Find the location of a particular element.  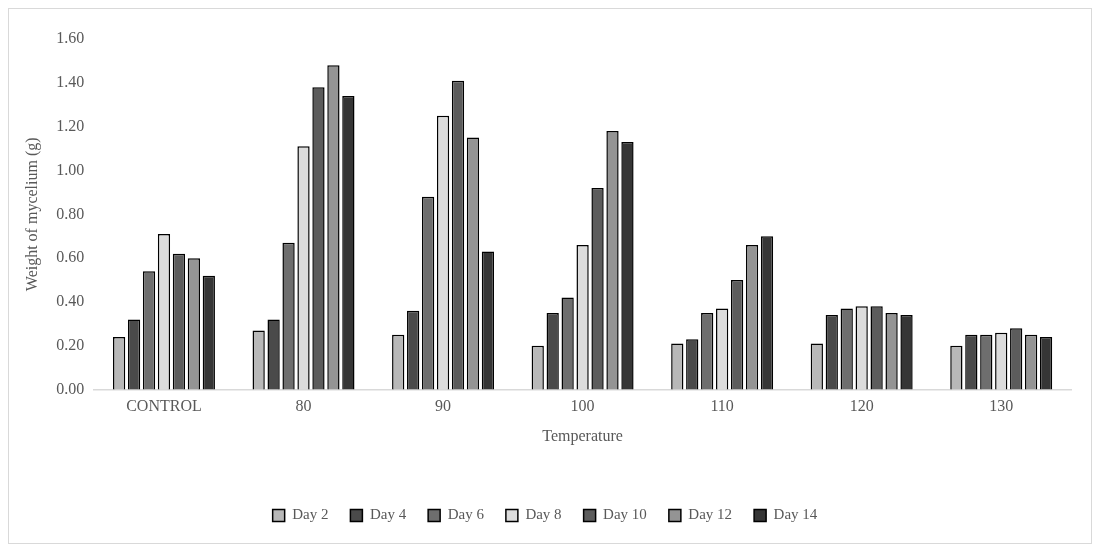

y-tick-label: 0.40 is located at coordinates (70, 301).